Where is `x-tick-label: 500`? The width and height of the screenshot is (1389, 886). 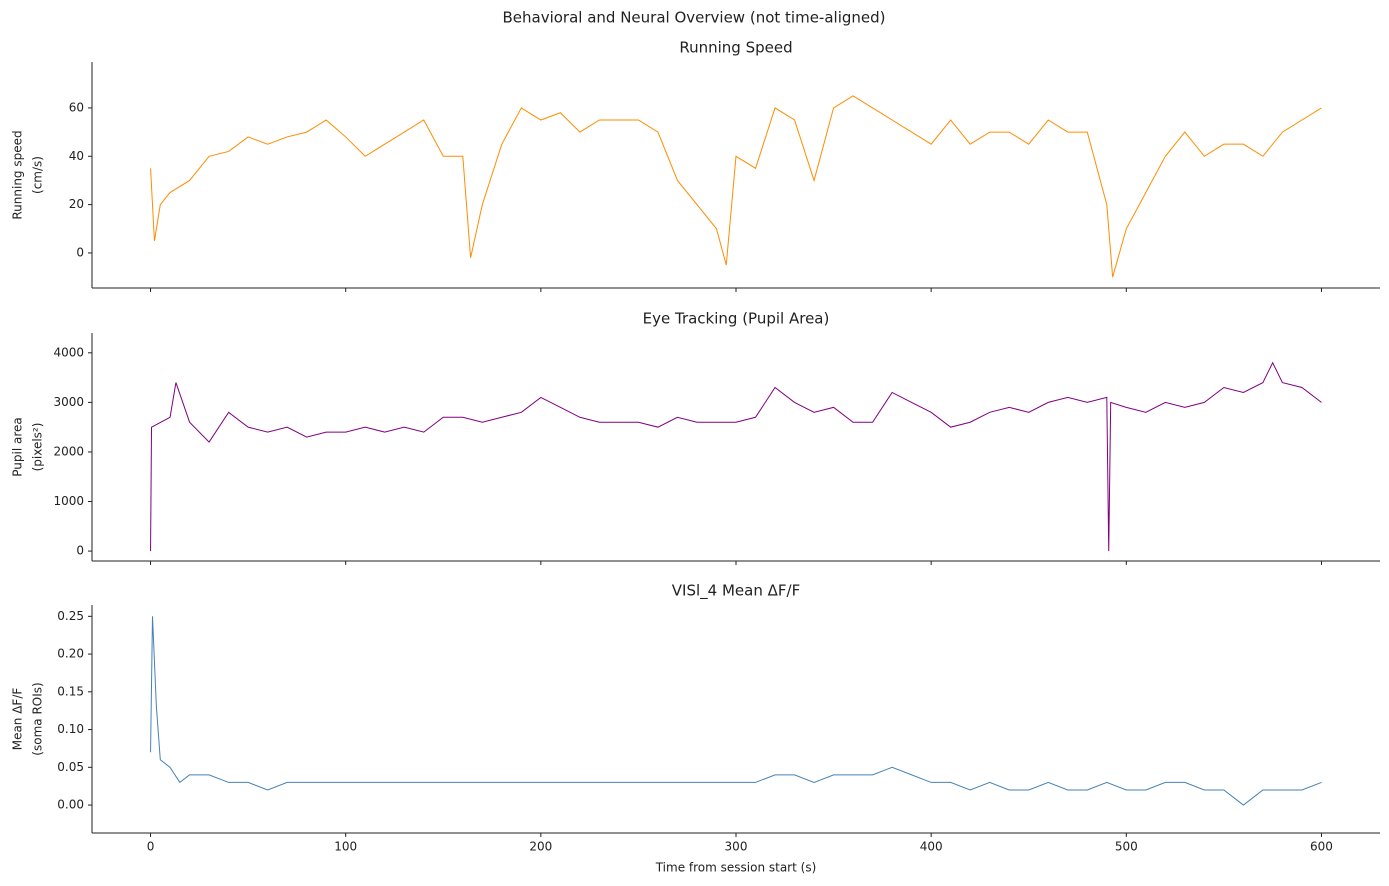 x-tick-label: 500 is located at coordinates (1126, 847).